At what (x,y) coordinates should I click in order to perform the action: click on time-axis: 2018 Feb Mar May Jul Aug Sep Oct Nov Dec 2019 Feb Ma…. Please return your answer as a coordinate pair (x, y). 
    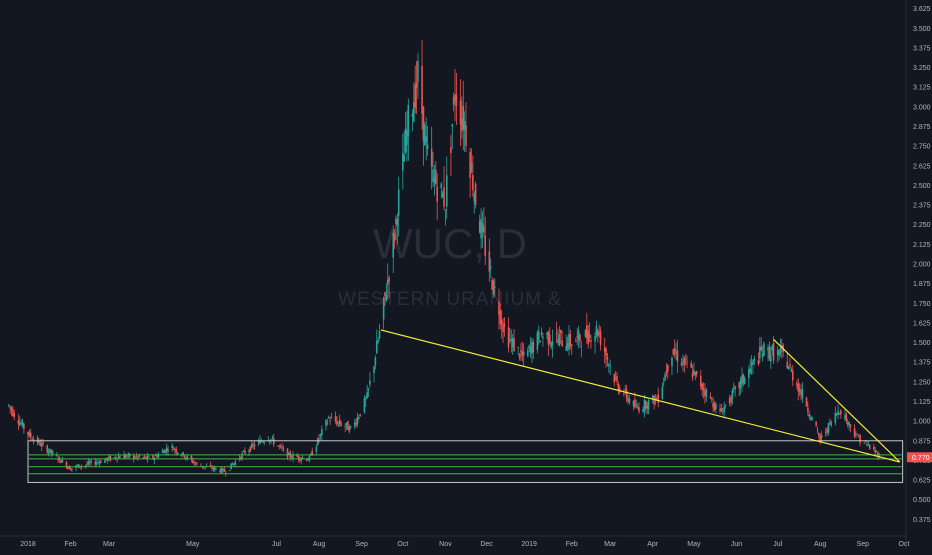
    Looking at the image, I should click on (454, 541).